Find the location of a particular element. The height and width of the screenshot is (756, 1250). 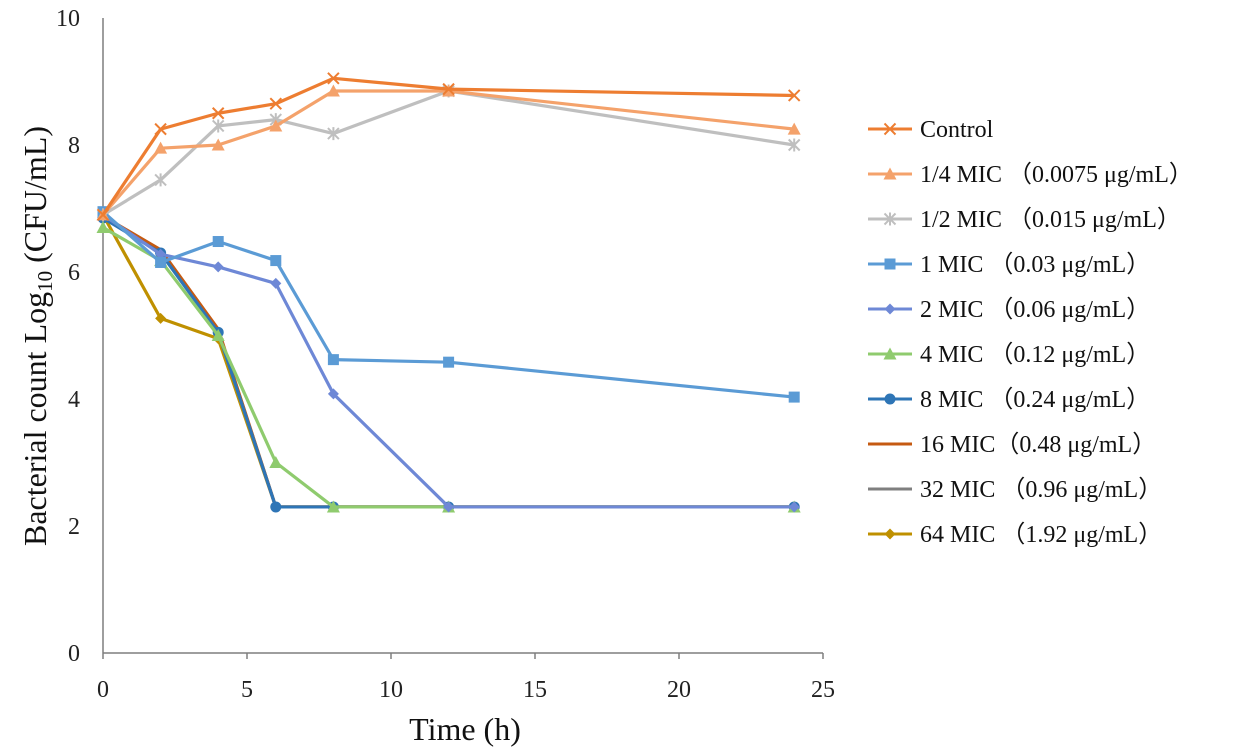

legend-item: 2 MIC （0.06 μg/mL） is located at coordinates (1009, 310).